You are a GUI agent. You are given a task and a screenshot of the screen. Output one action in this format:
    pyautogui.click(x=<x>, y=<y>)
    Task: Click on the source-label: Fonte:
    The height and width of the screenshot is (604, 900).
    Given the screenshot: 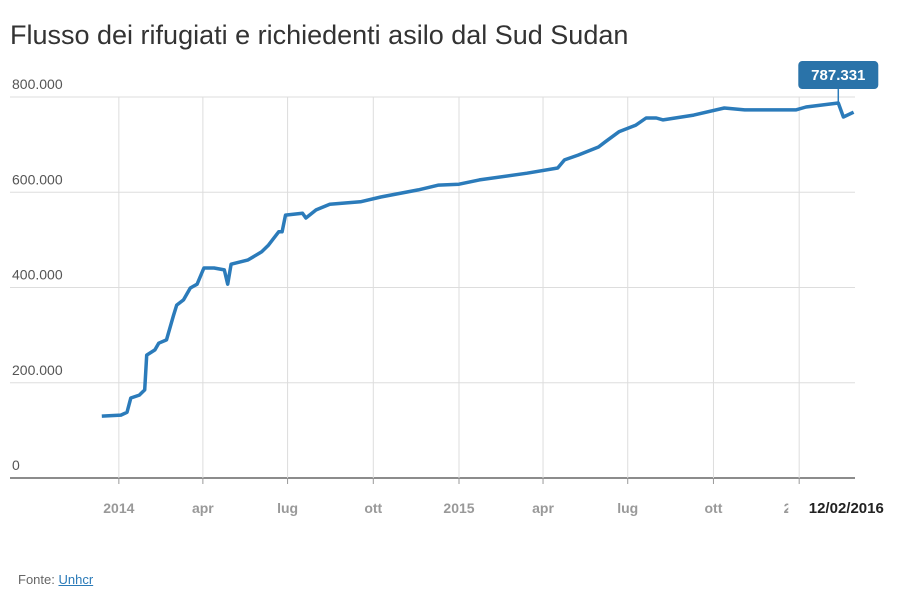 What is the action you would take?
    pyautogui.click(x=36, y=579)
    